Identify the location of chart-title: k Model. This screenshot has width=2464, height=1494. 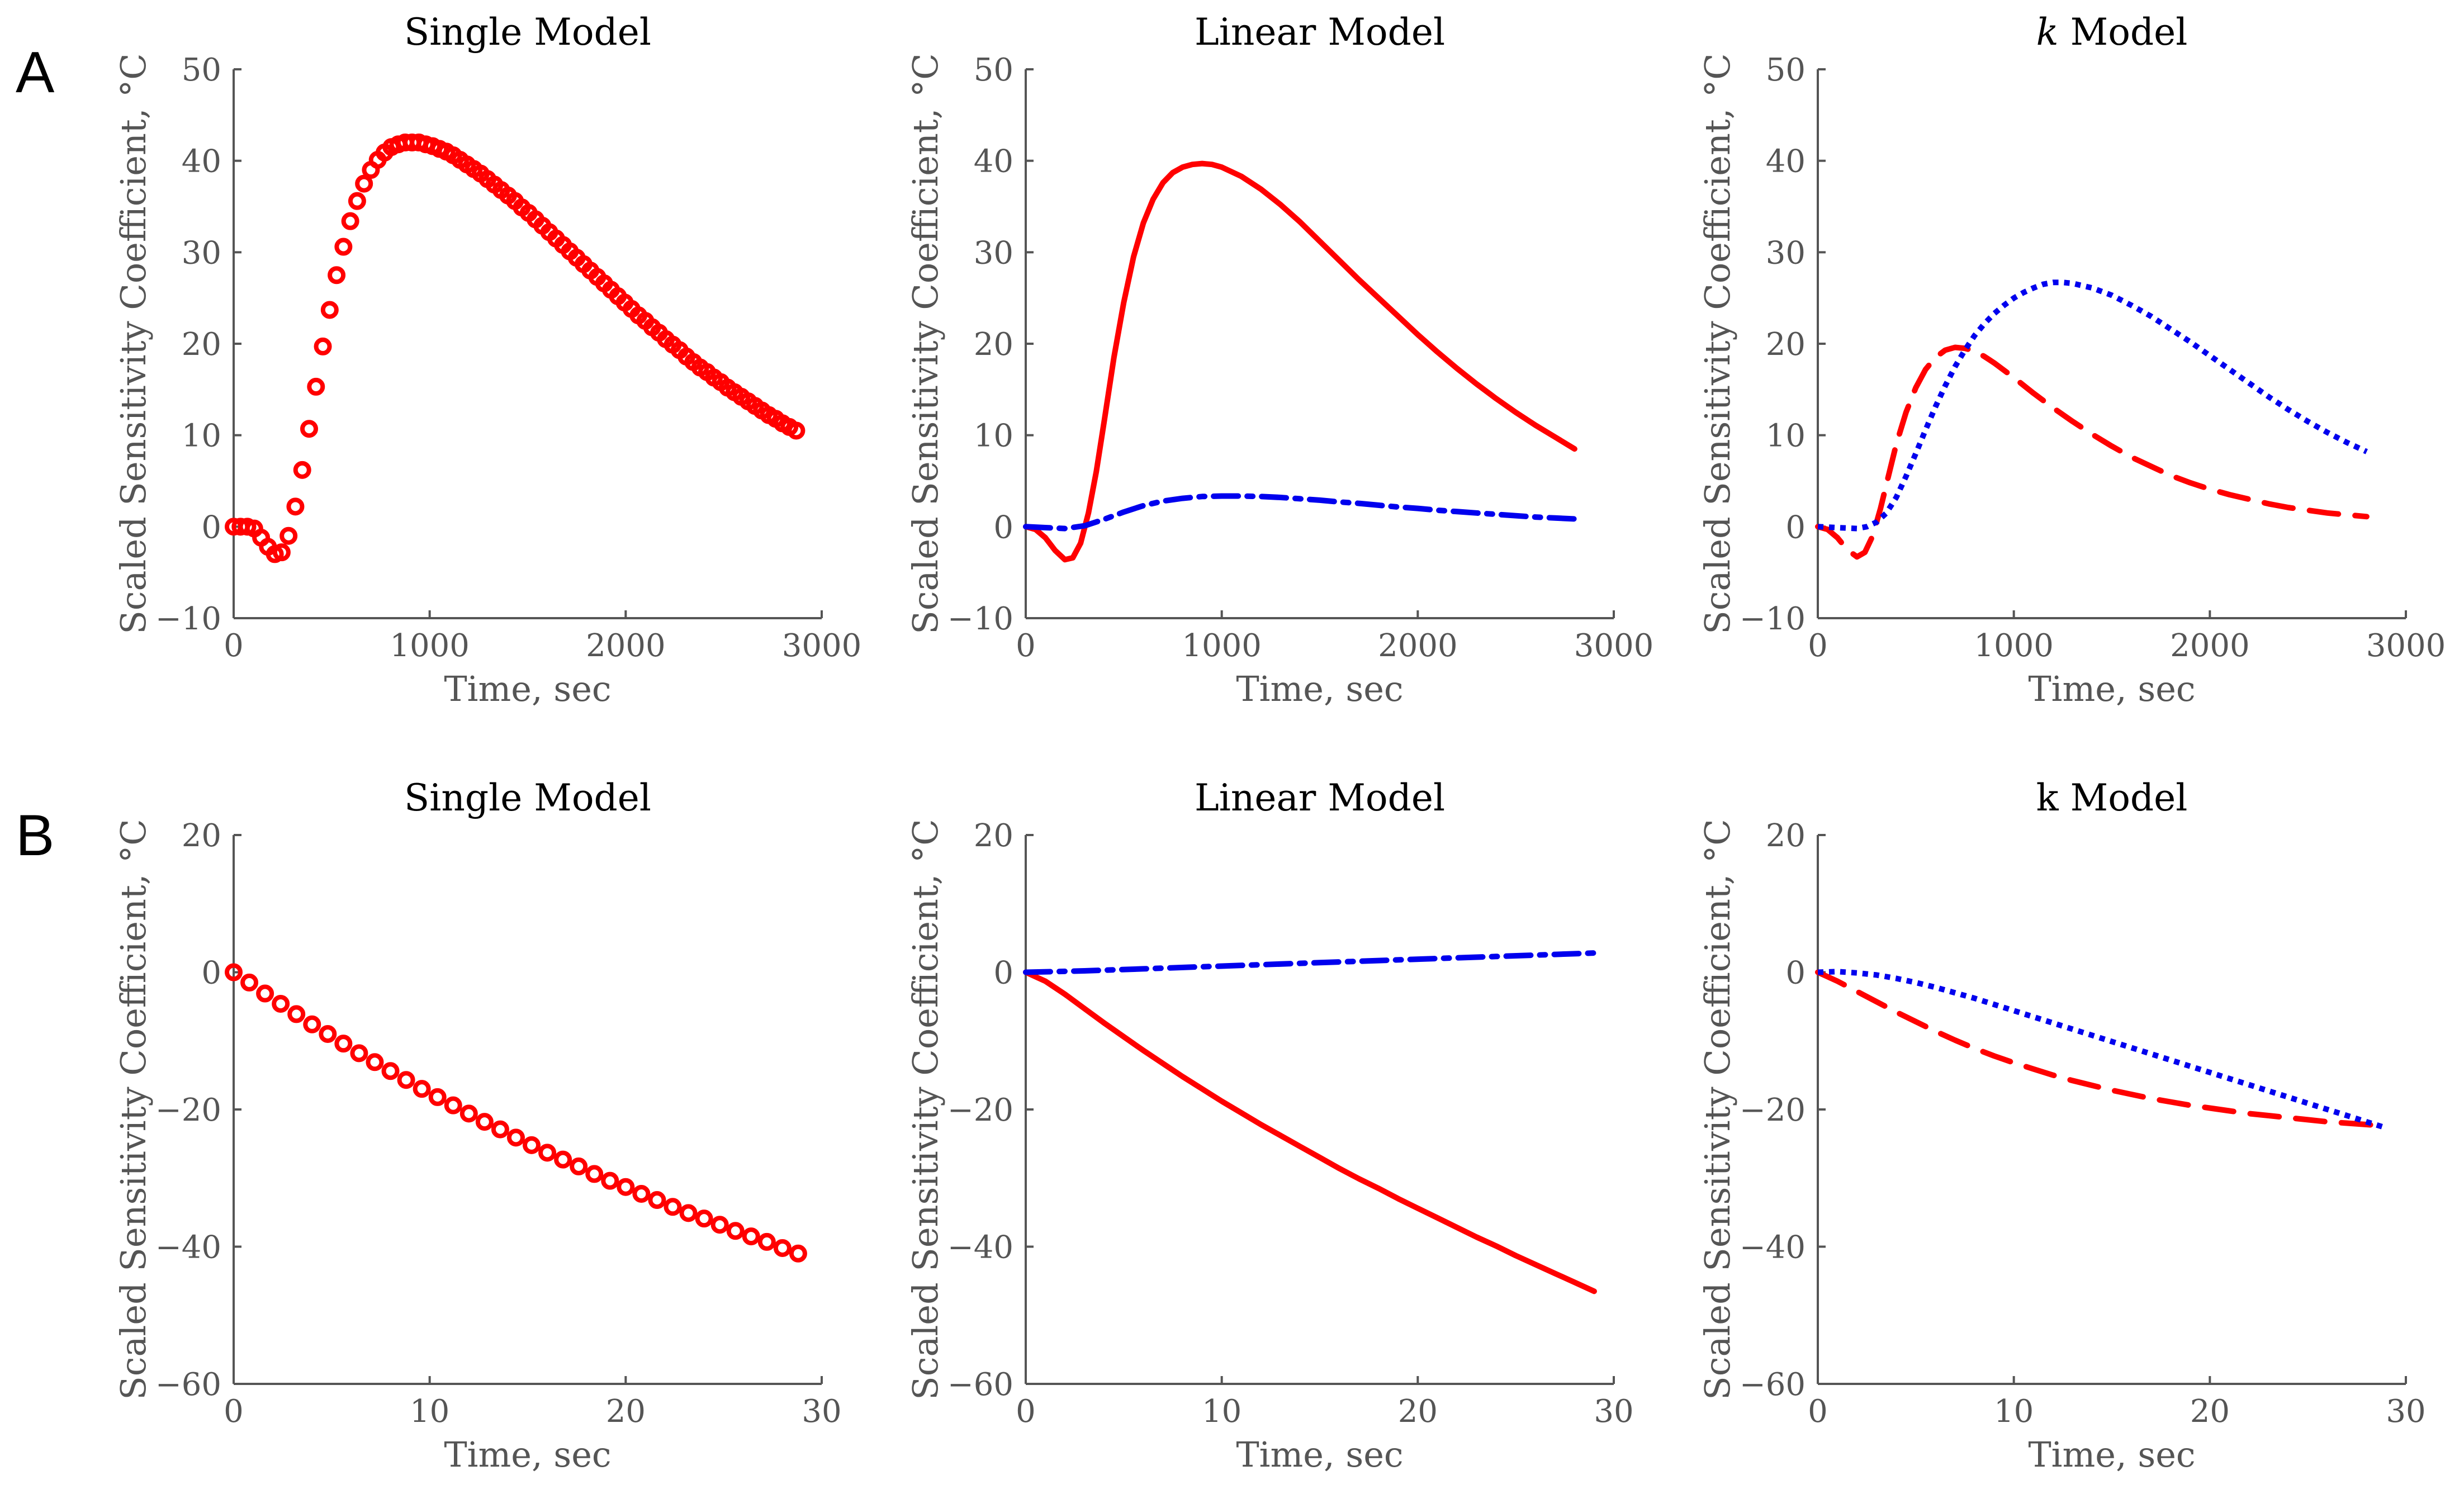
(2112, 32).